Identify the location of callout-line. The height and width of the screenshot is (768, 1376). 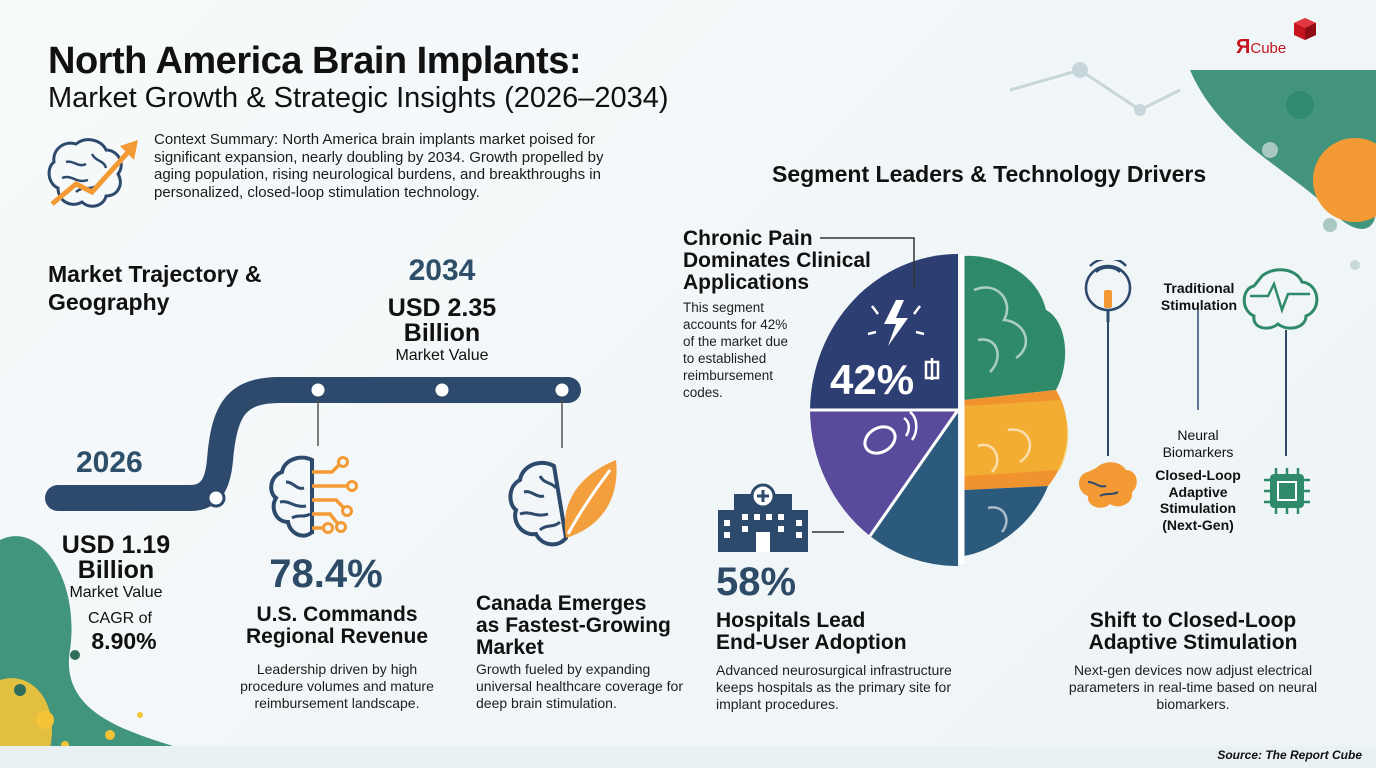
(867, 262).